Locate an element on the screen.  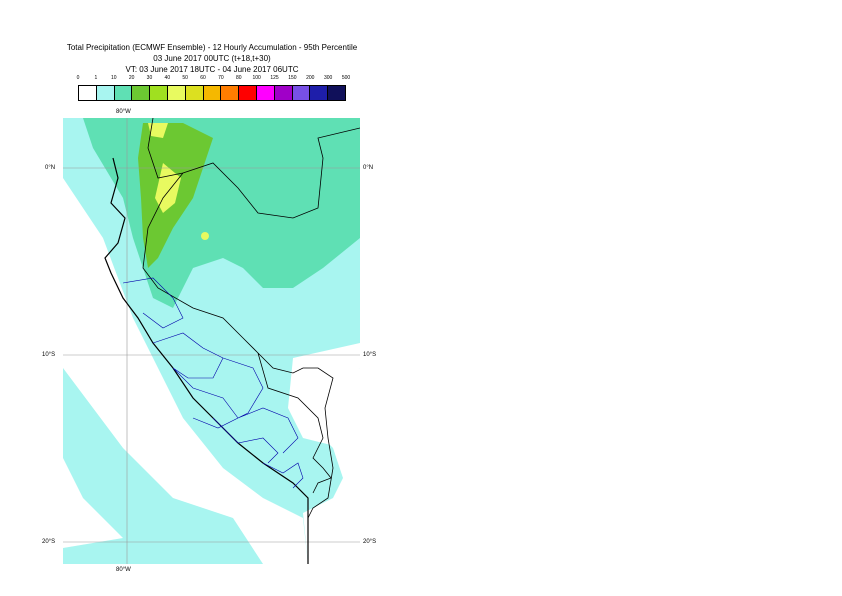
lat-label-0-left: 0°N is located at coordinates (50, 168).